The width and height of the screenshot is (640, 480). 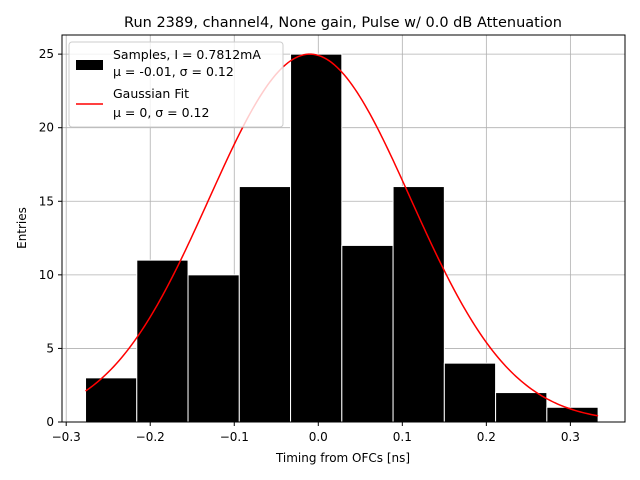 I want to click on legend-box, so click(x=176, y=84).